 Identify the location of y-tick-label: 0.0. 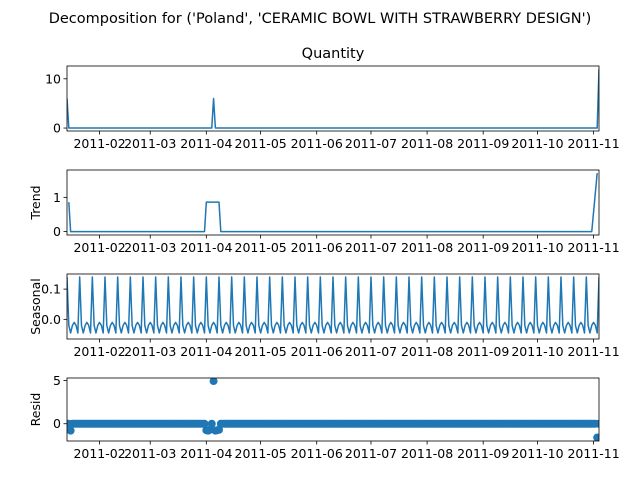
(51, 319).